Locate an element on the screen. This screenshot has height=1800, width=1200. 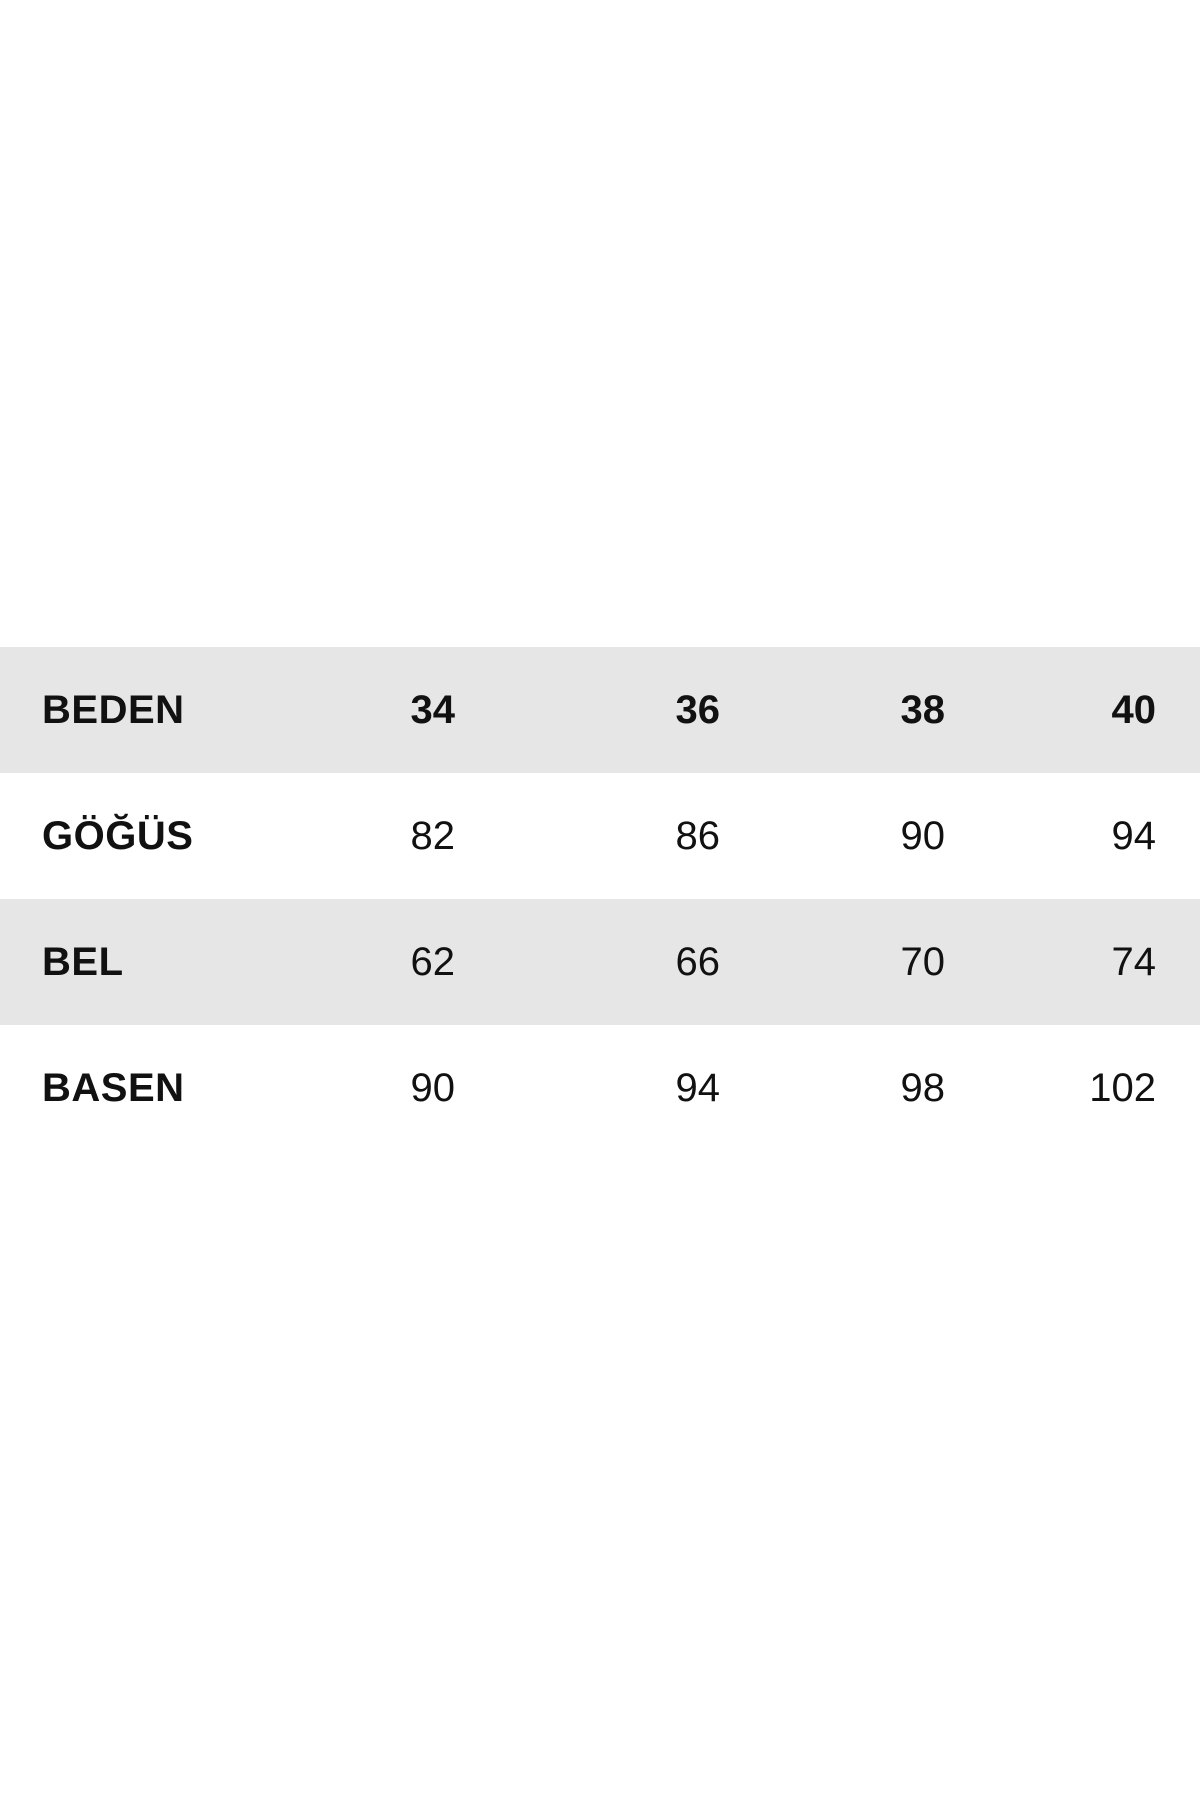
row-label: BASEN is located at coordinates (150, 1088).